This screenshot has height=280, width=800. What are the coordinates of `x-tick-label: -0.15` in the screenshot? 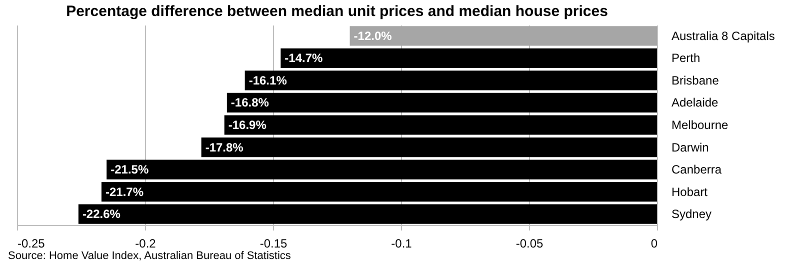 It's located at (274, 243).